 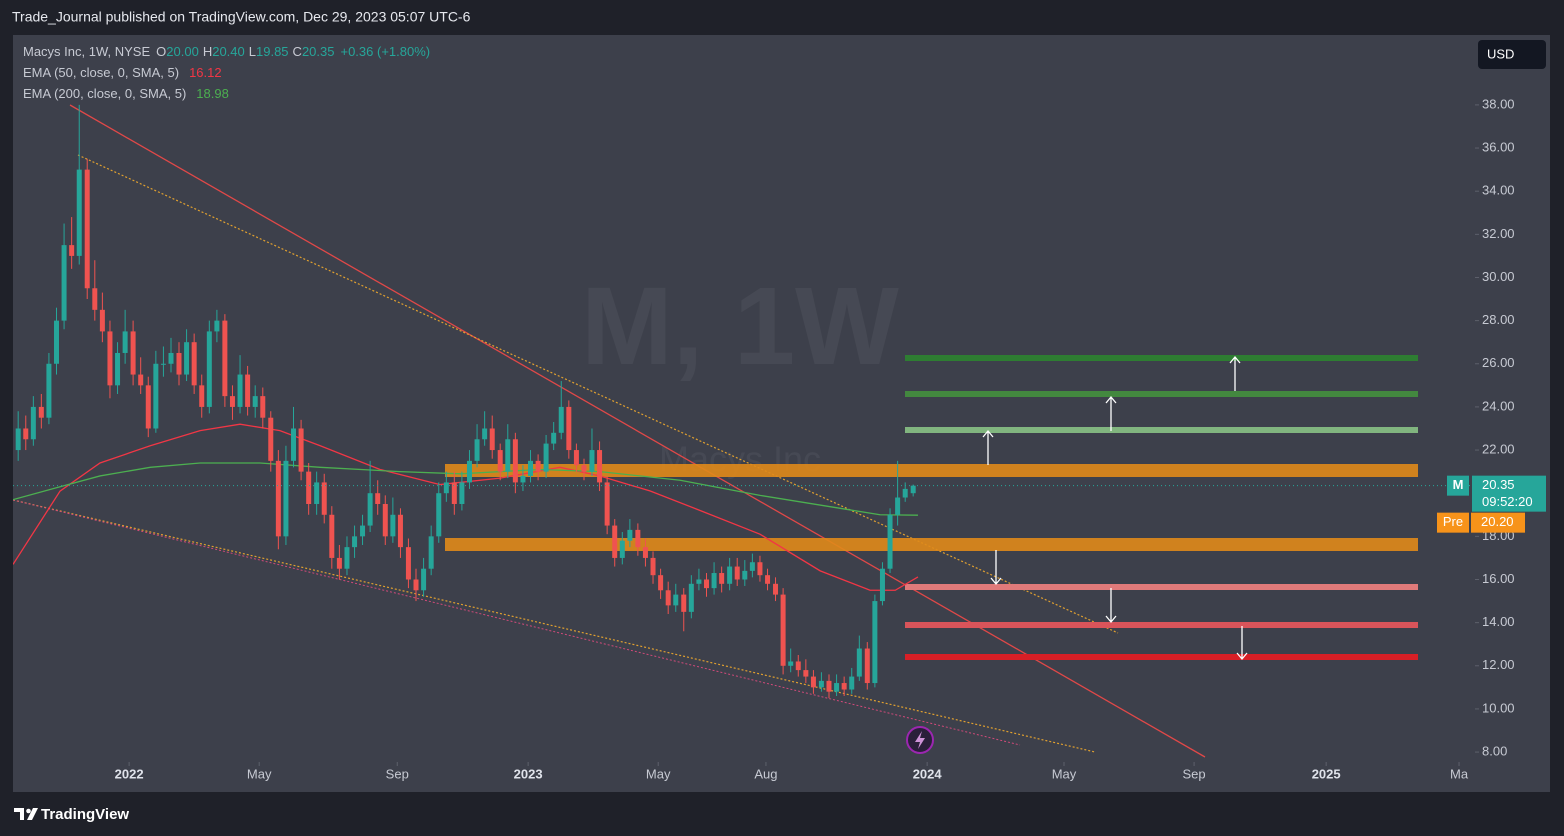 What do you see at coordinates (1498, 146) in the screenshot?
I see `y-tick-label: 36.00` at bounding box center [1498, 146].